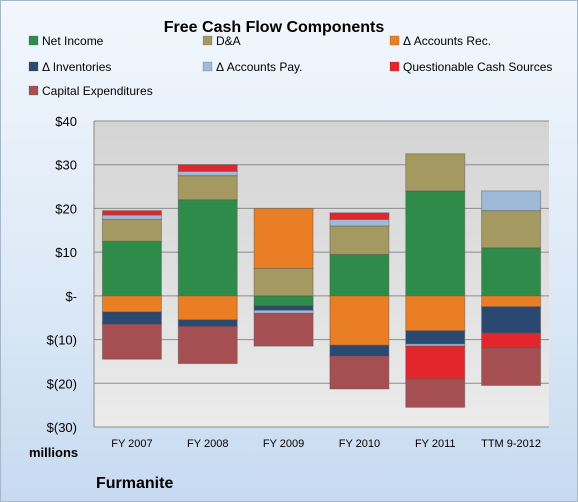 This screenshot has width=578, height=502. Describe the element at coordinates (394, 40) in the screenshot. I see `legend-swatch-accounts-rec` at that location.